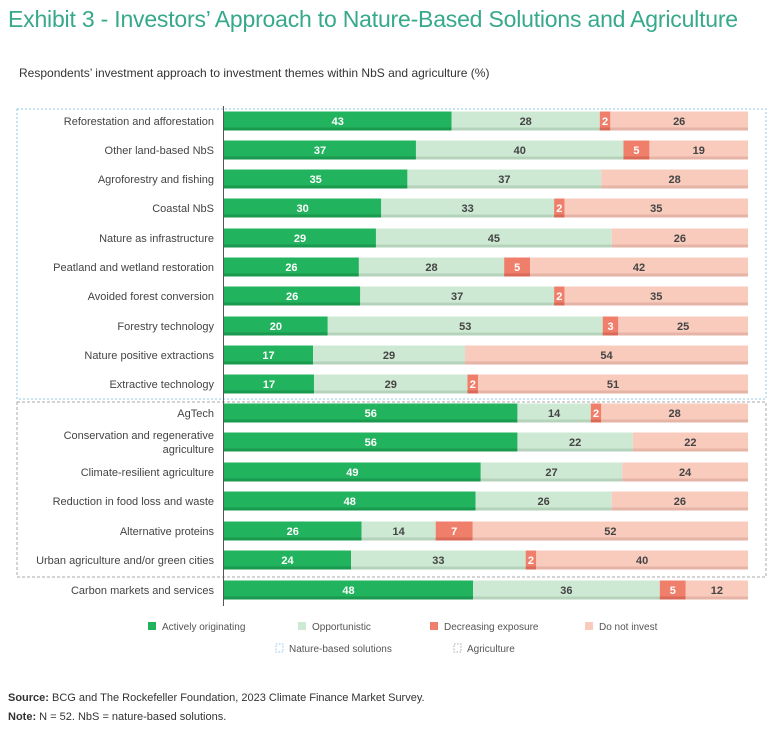 This screenshot has width=768, height=740. Describe the element at coordinates (340, 649) in the screenshot. I see `group-legend-label: Nature-based solutions` at that location.